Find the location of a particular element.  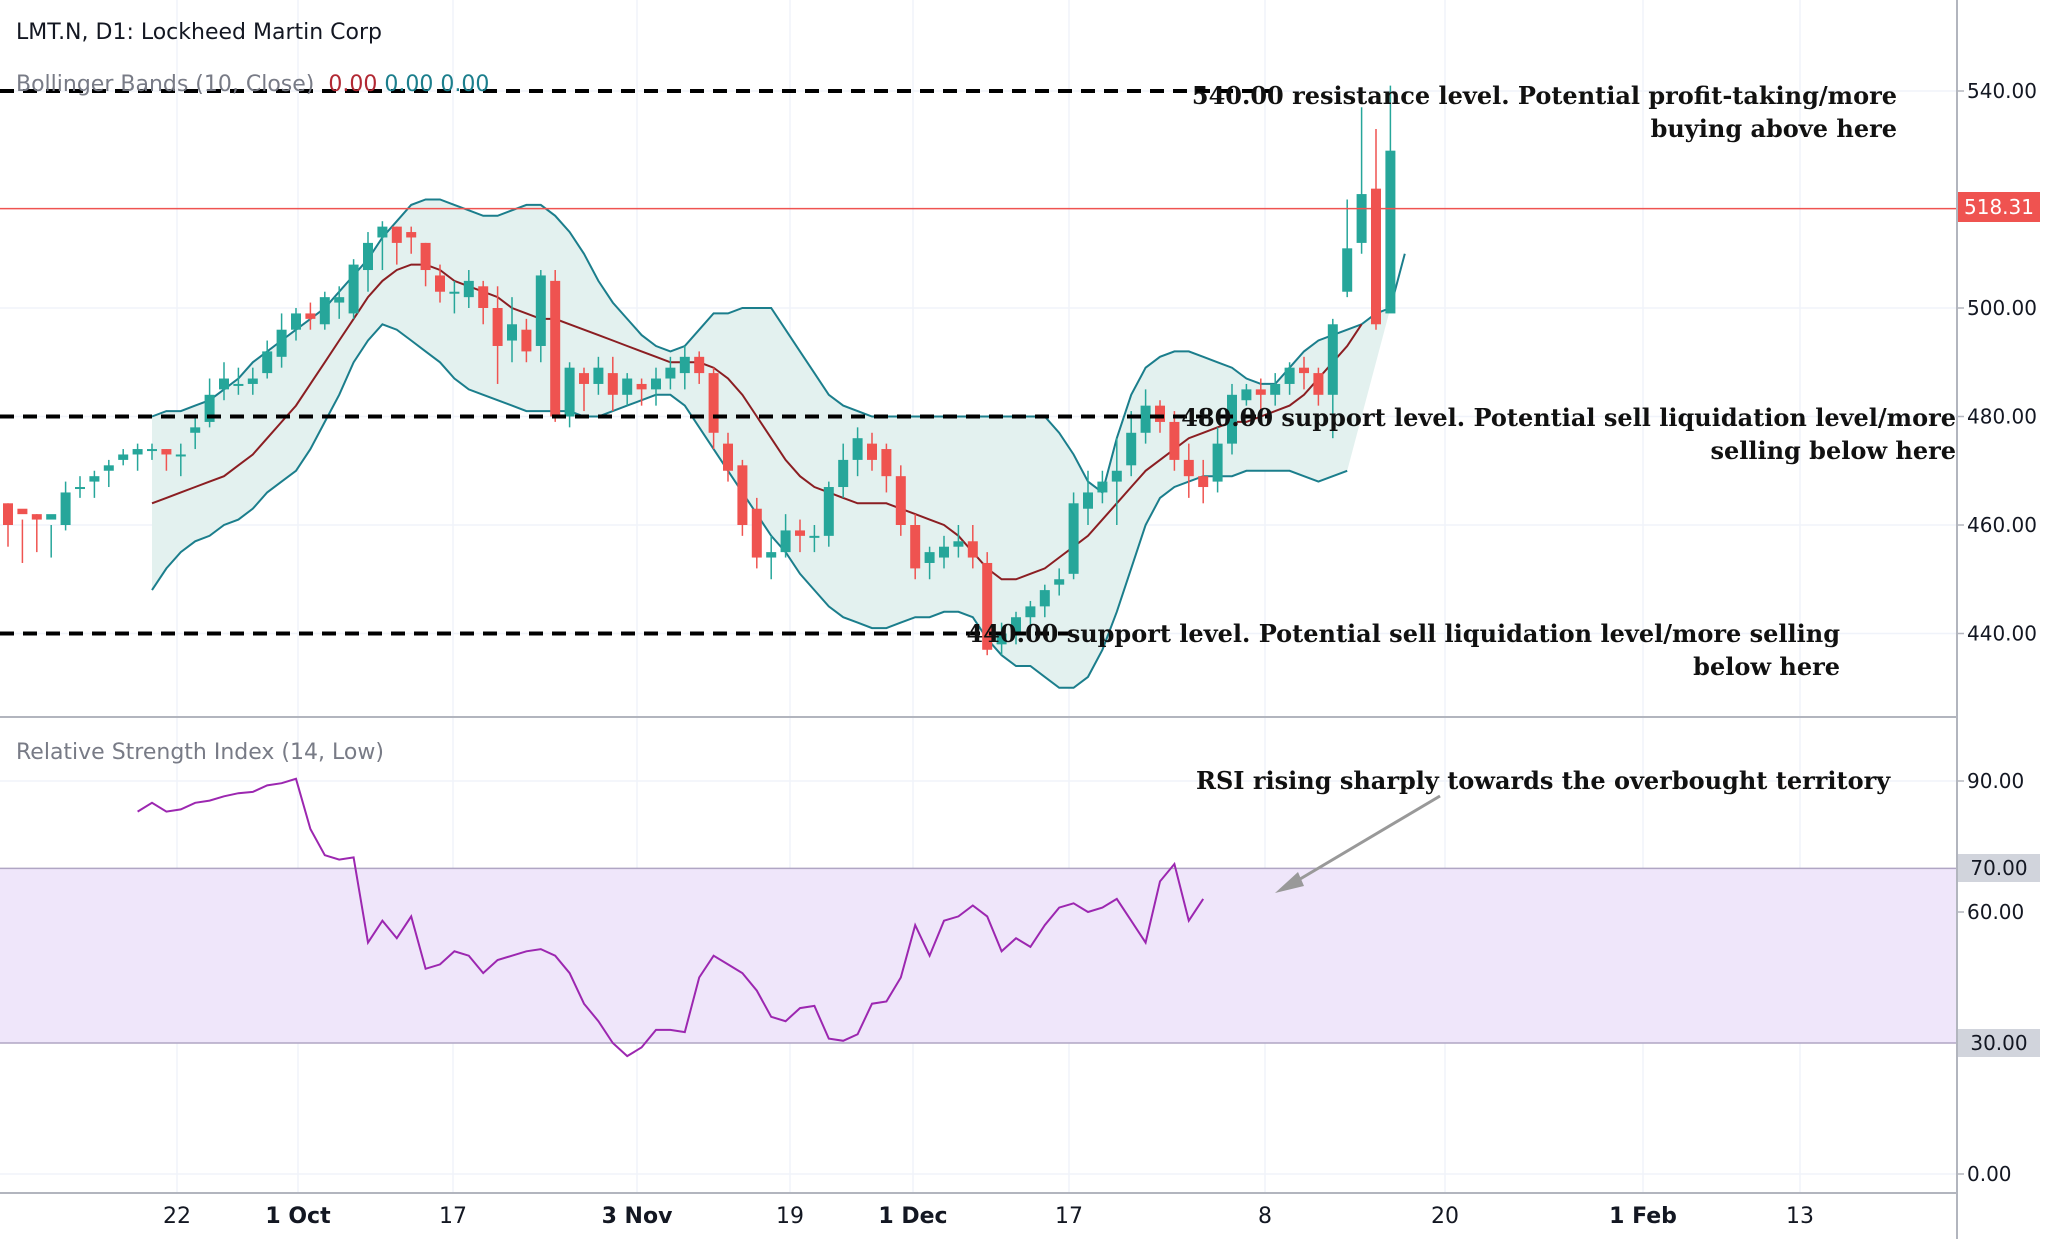

time-tick-label: 1 Feb is located at coordinates (1643, 1216).